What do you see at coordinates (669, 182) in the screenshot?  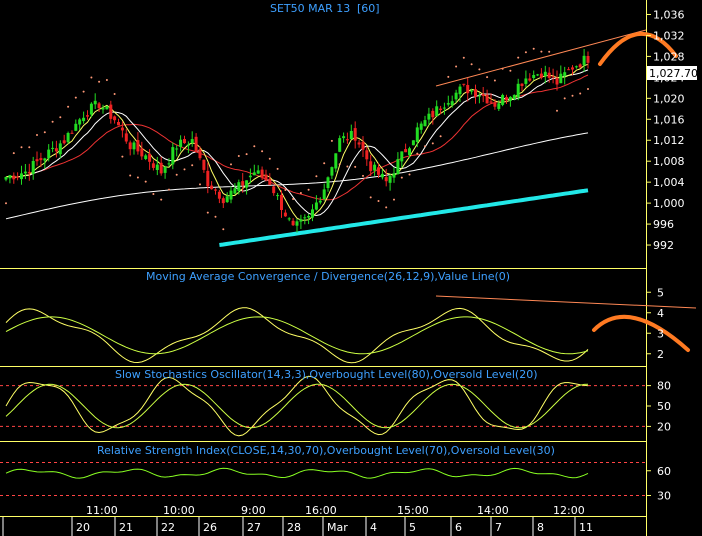 I see `price-tick-label: 1,004` at bounding box center [669, 182].